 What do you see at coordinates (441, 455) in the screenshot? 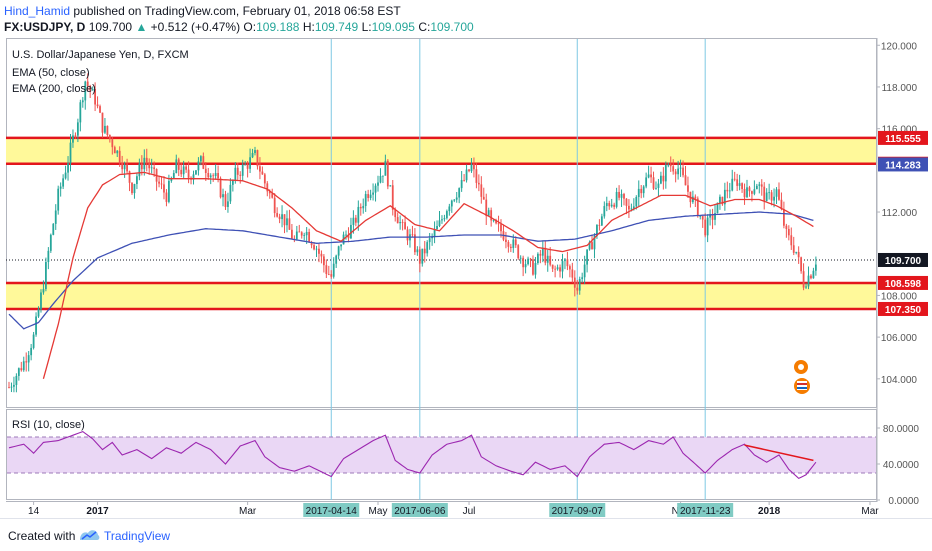
I see `rsi-series` at bounding box center [441, 455].